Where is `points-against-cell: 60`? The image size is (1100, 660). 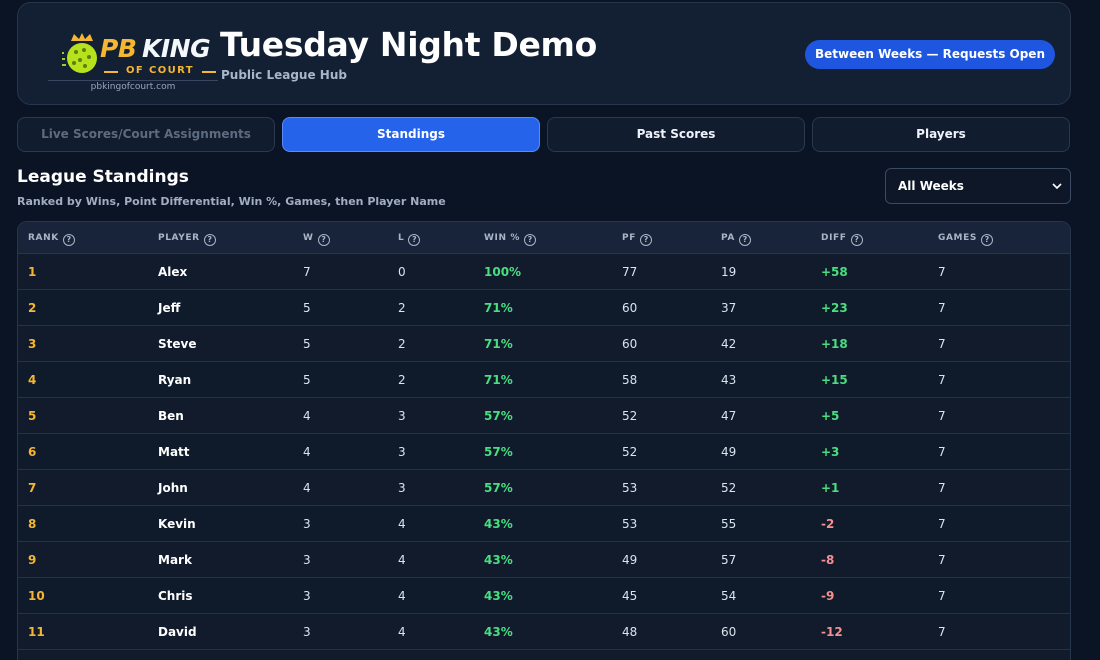
points-against-cell: 60 is located at coordinates (729, 632).